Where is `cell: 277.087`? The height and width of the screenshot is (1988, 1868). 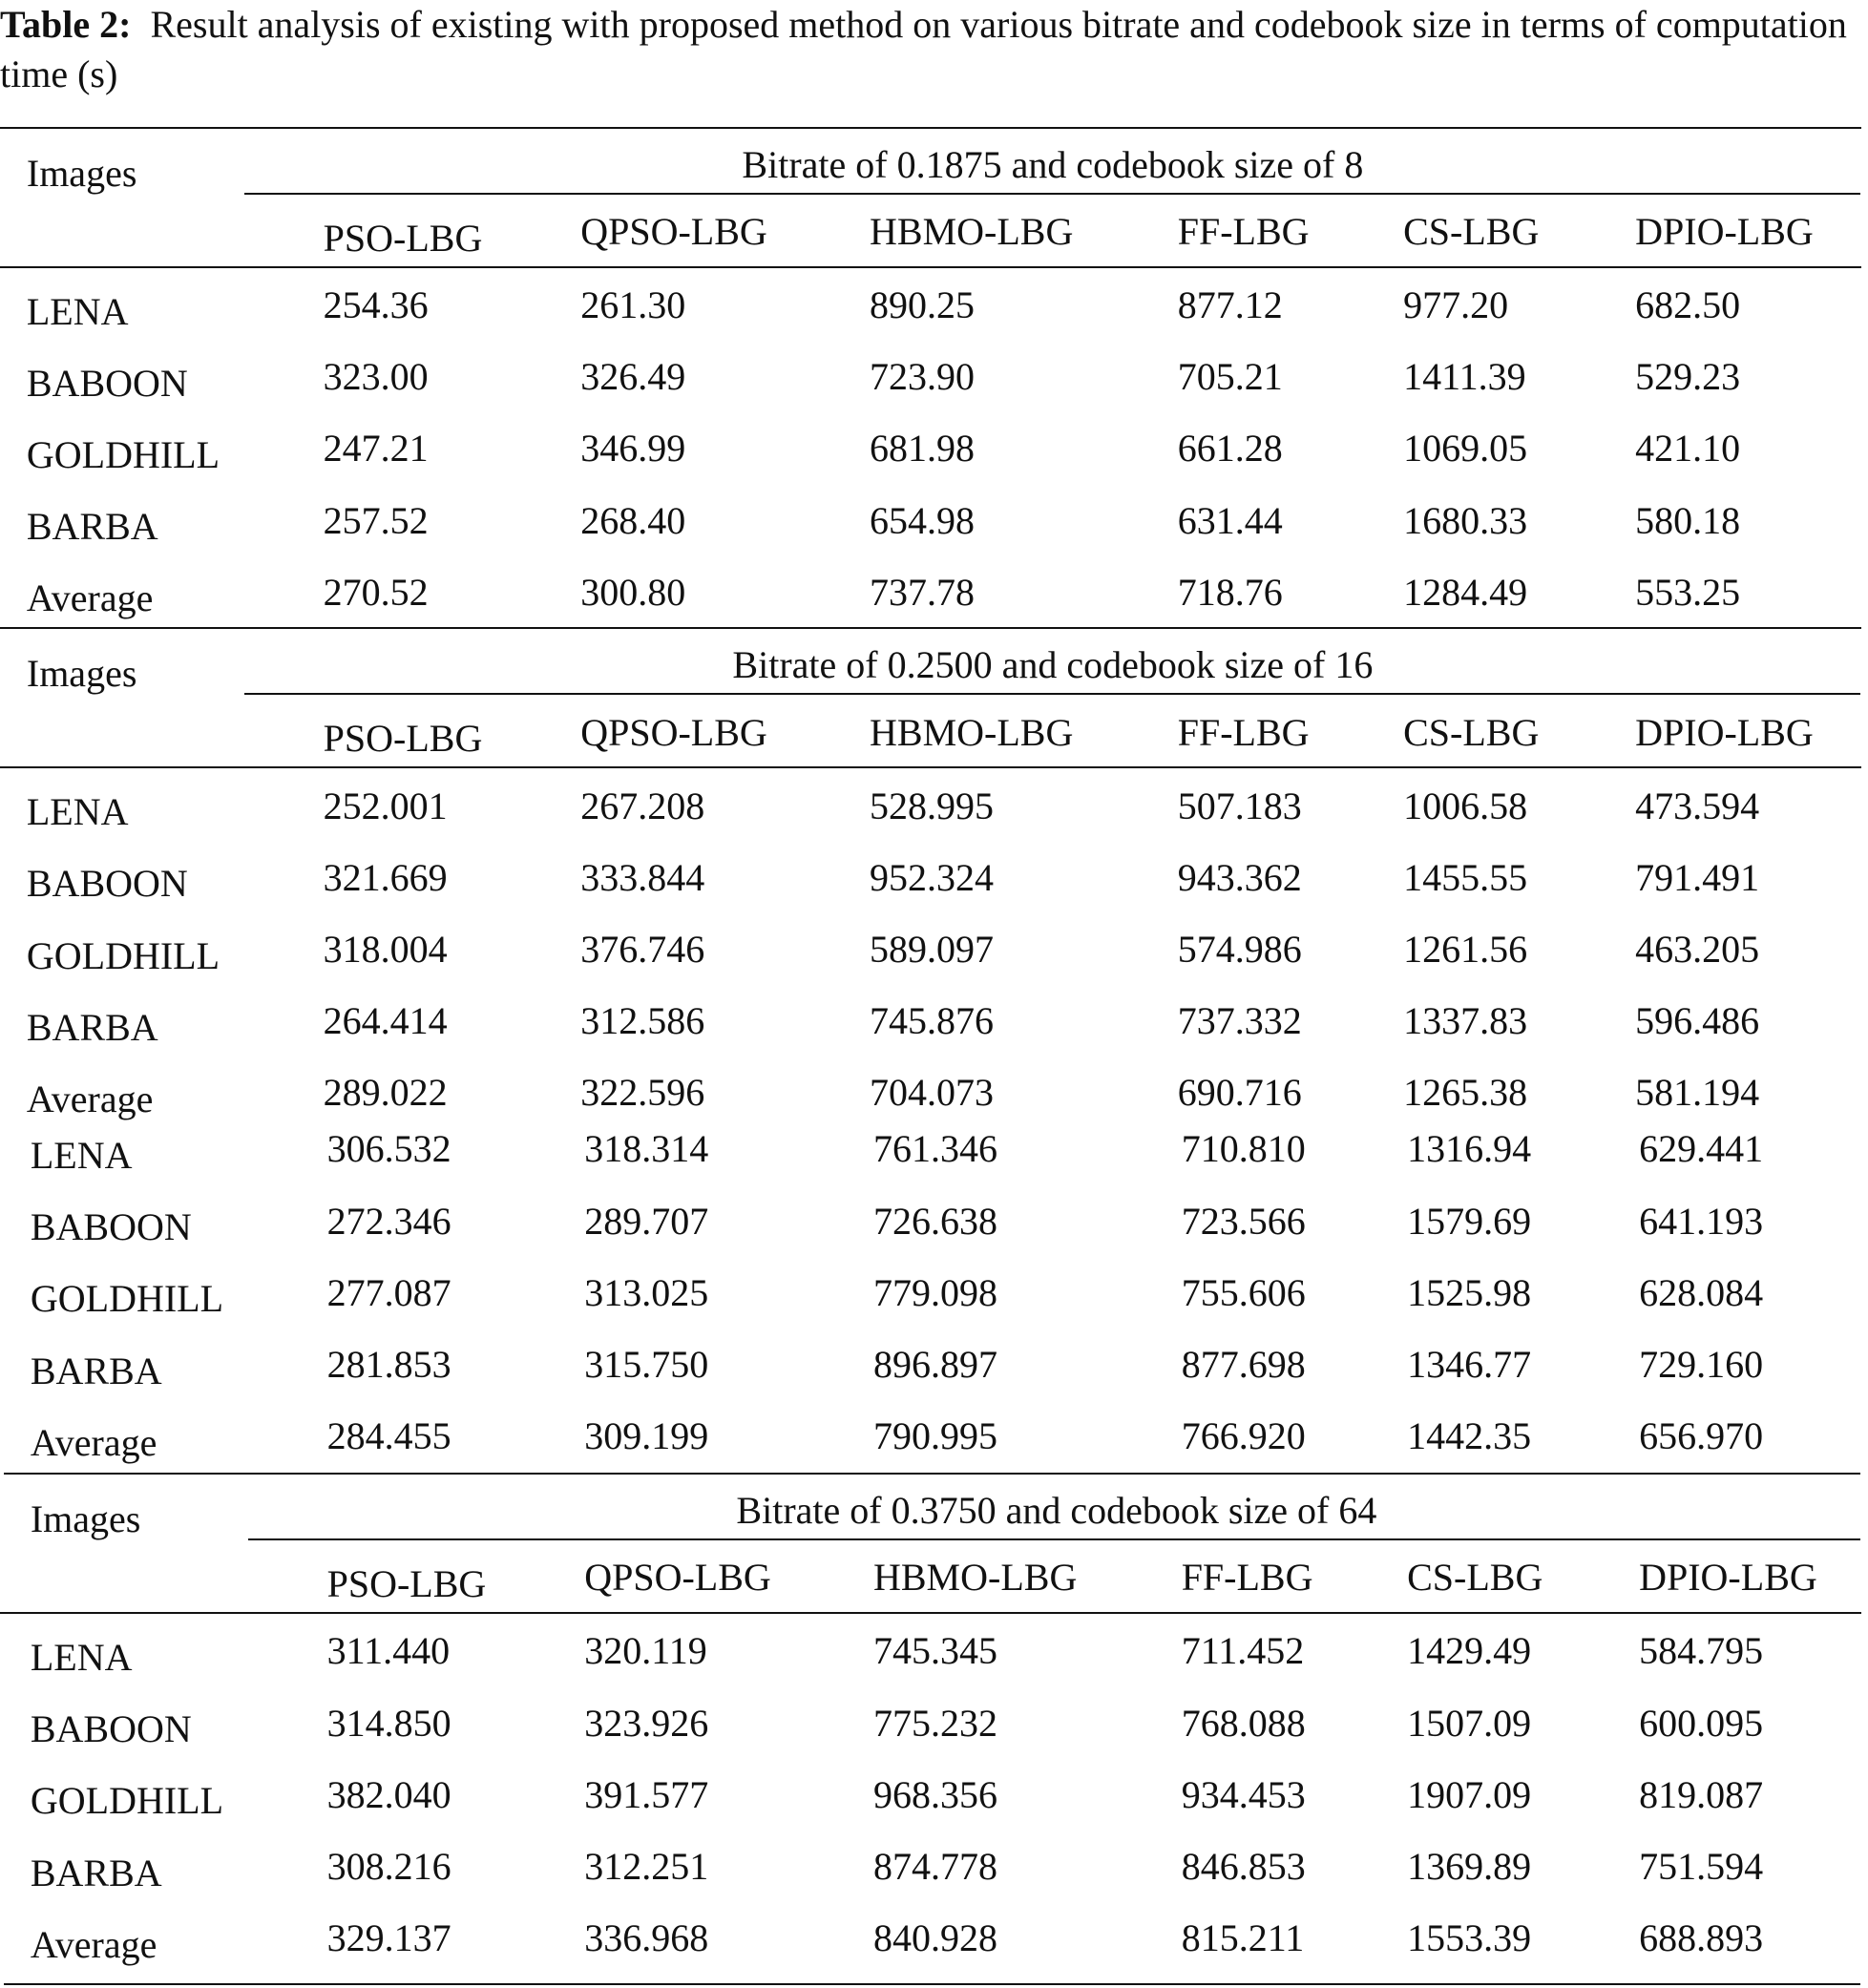
cell: 277.087 is located at coordinates (389, 1292).